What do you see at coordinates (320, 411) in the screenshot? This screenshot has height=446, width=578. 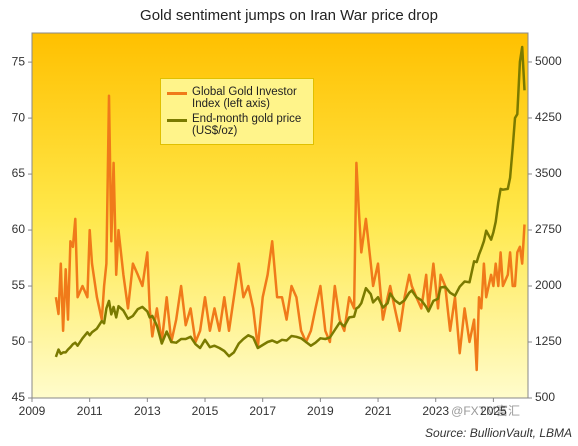 I see `x-tick-label: 2019` at bounding box center [320, 411].